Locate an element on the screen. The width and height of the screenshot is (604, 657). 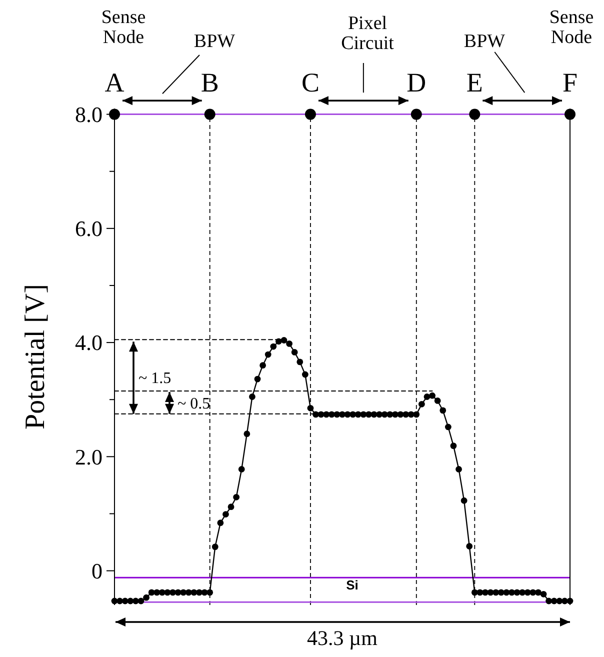
y-tick-label: 4.0 is located at coordinates (88, 343).